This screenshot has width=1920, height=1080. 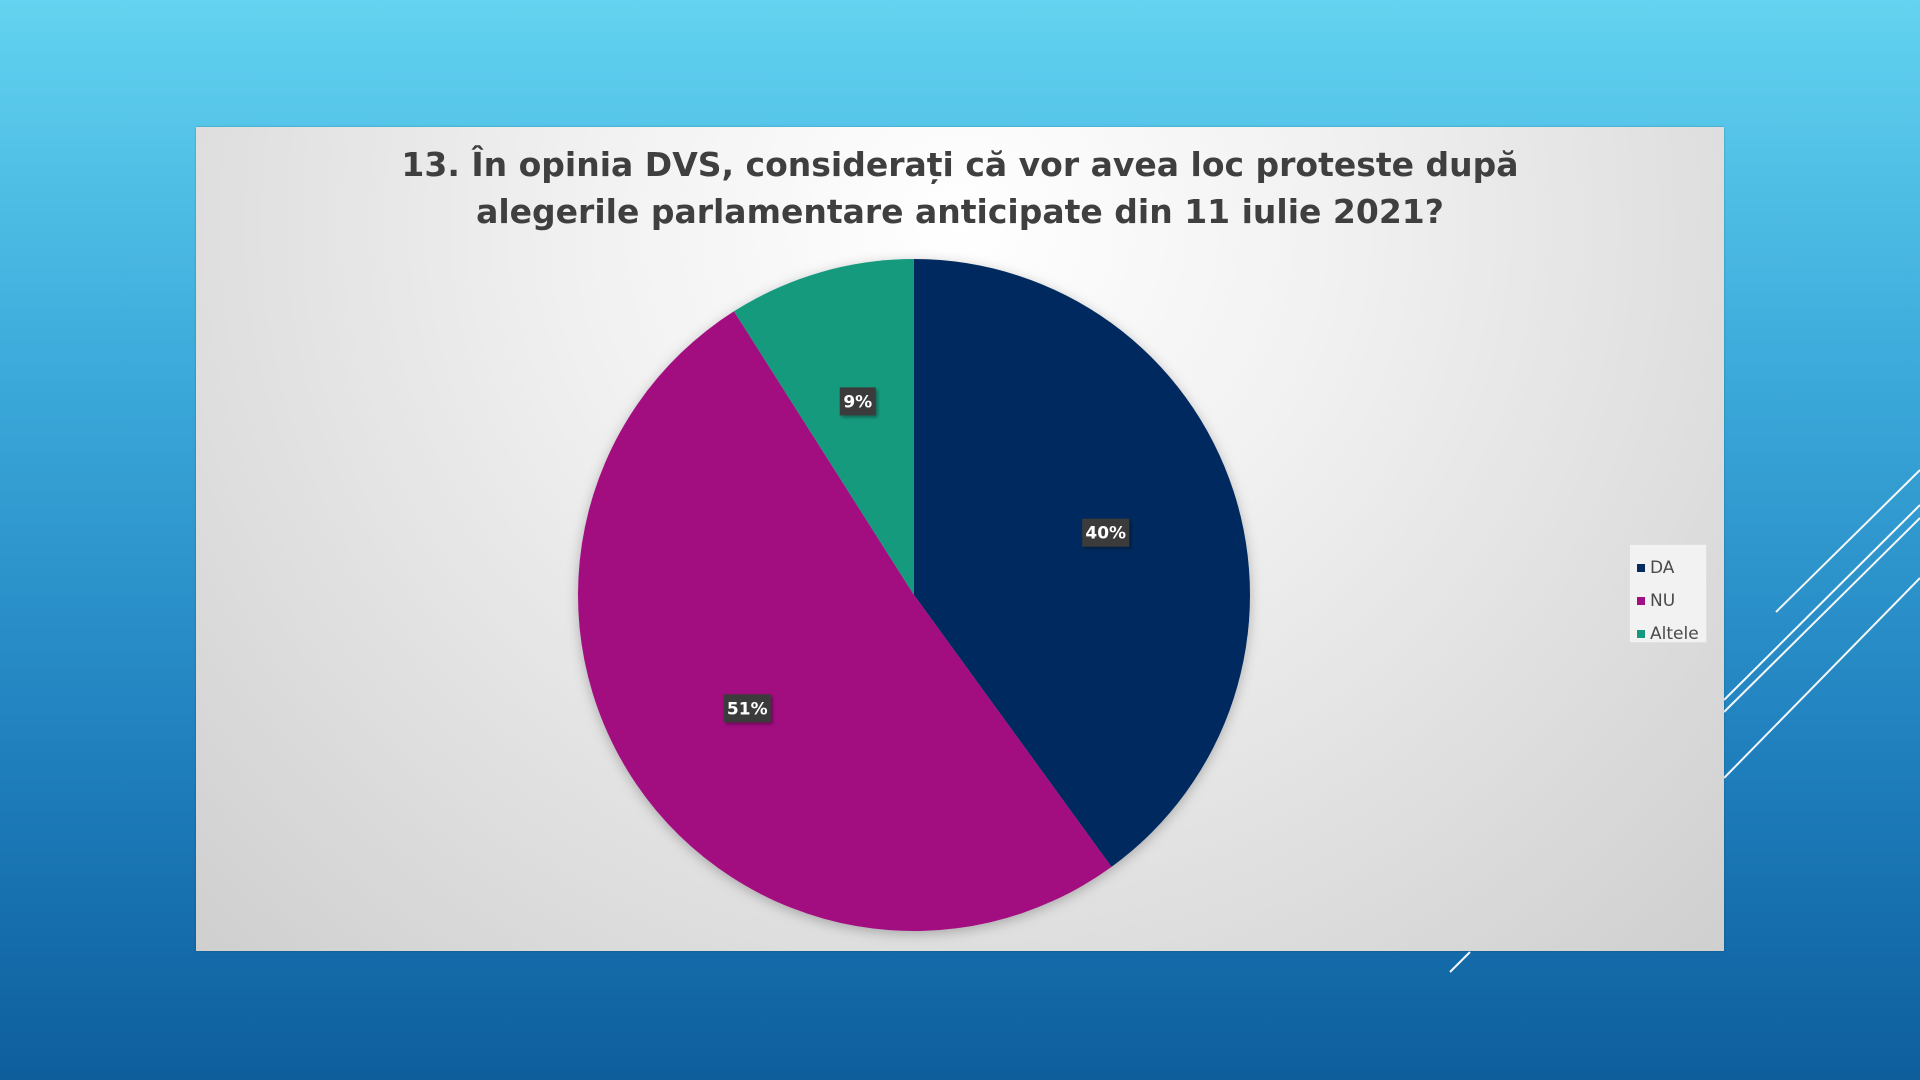 What do you see at coordinates (1641, 600) in the screenshot?
I see `legend-swatch-nu` at bounding box center [1641, 600].